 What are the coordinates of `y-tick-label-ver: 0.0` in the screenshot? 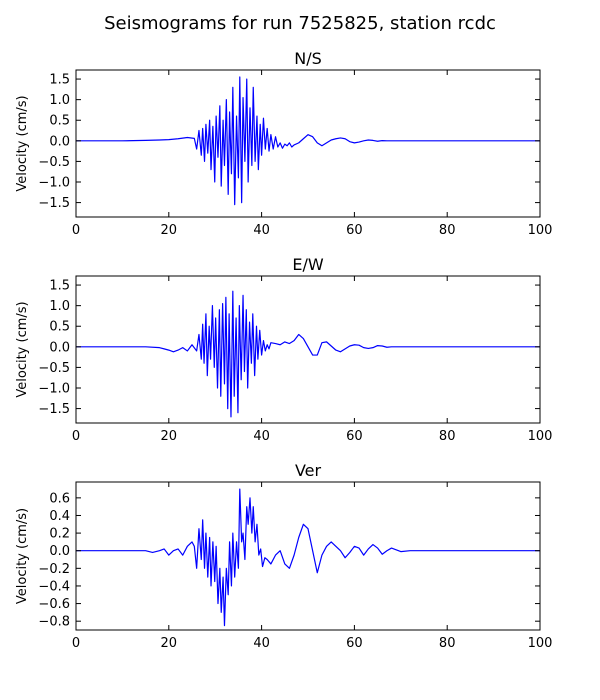 It's located at (59, 551).